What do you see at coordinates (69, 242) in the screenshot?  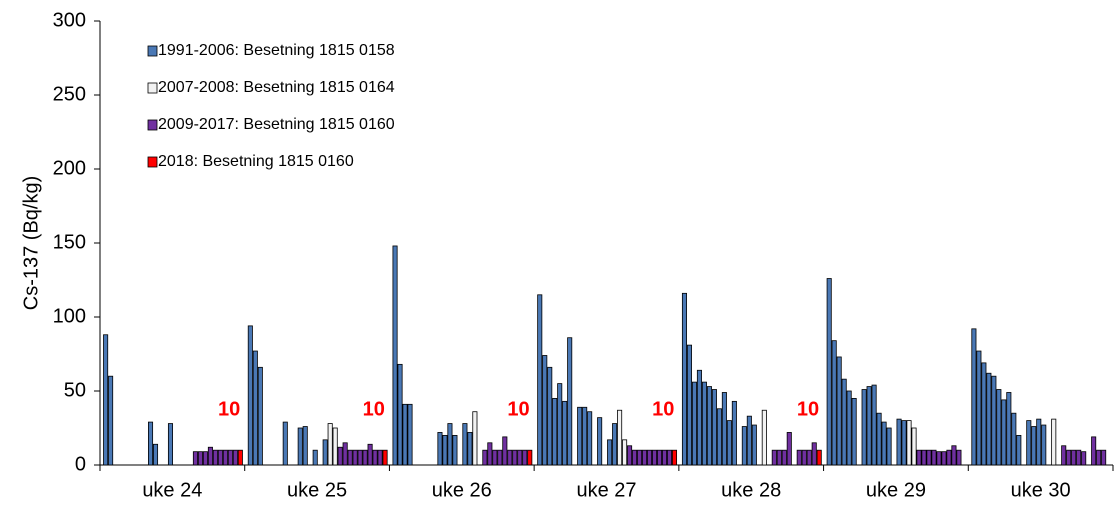 I see `y-tick-label: 150` at bounding box center [69, 242].